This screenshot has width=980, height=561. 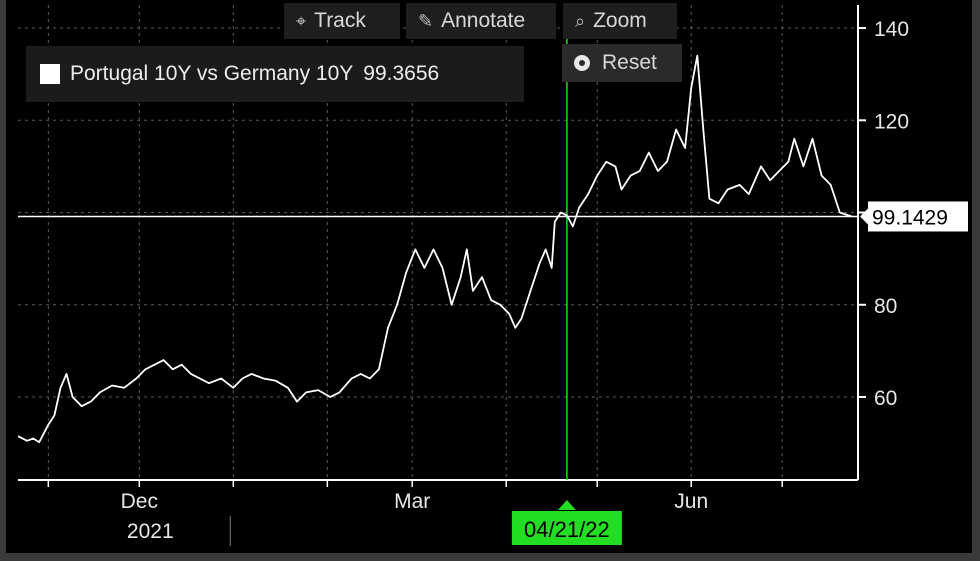 I want to click on legend-swatch, so click(x=50, y=74).